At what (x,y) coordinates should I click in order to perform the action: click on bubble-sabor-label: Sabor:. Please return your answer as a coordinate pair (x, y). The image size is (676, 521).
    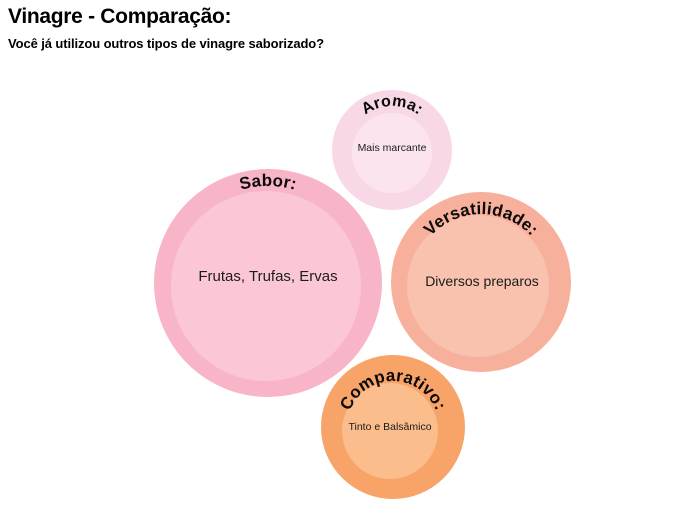
    Looking at the image, I should click on (267, 182).